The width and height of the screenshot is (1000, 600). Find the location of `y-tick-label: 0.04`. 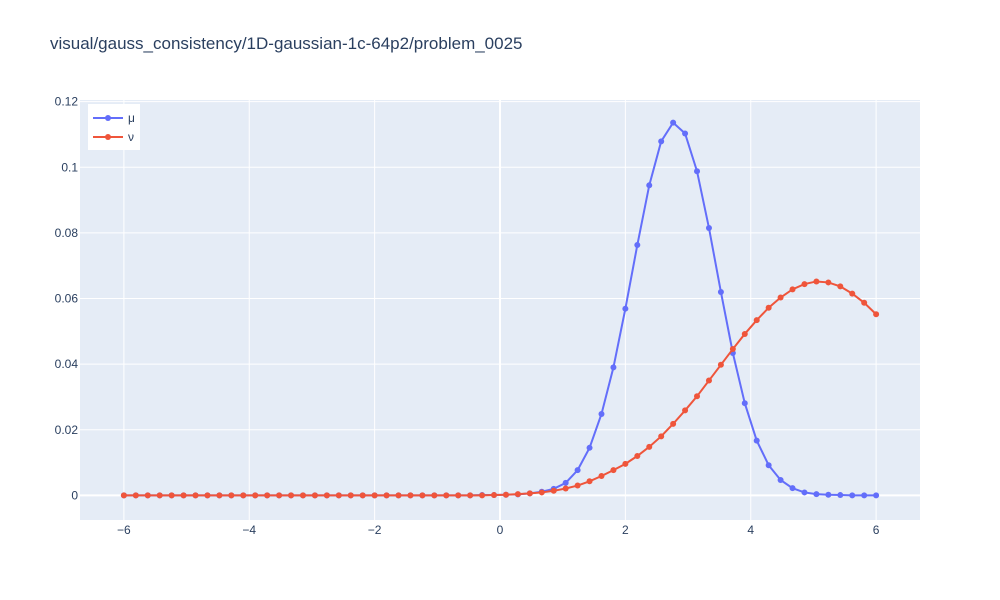

y-tick-label: 0.04 is located at coordinates (67, 364).